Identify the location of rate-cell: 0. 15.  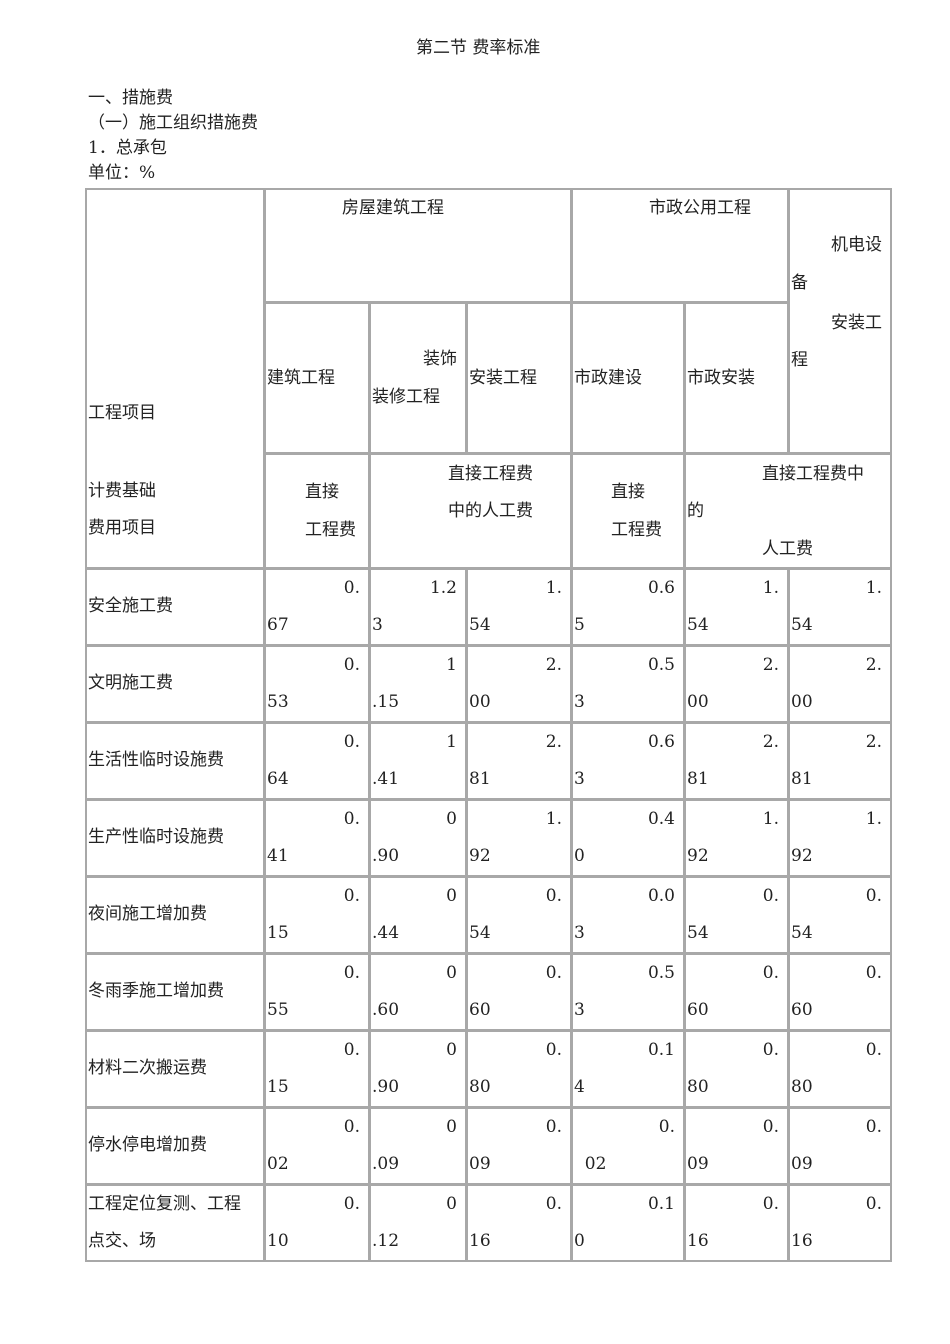
(317, 915).